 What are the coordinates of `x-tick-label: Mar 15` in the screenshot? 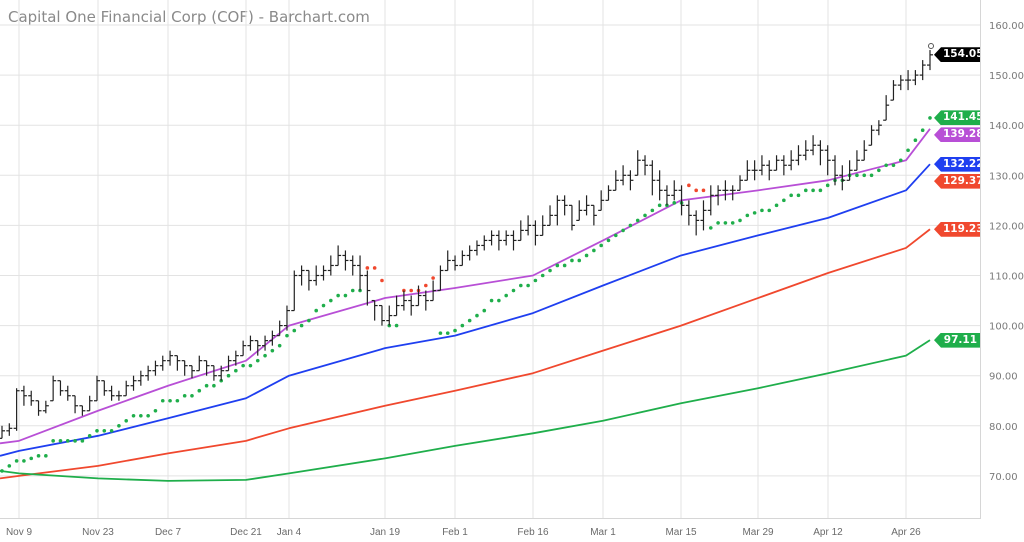 It's located at (681, 532).